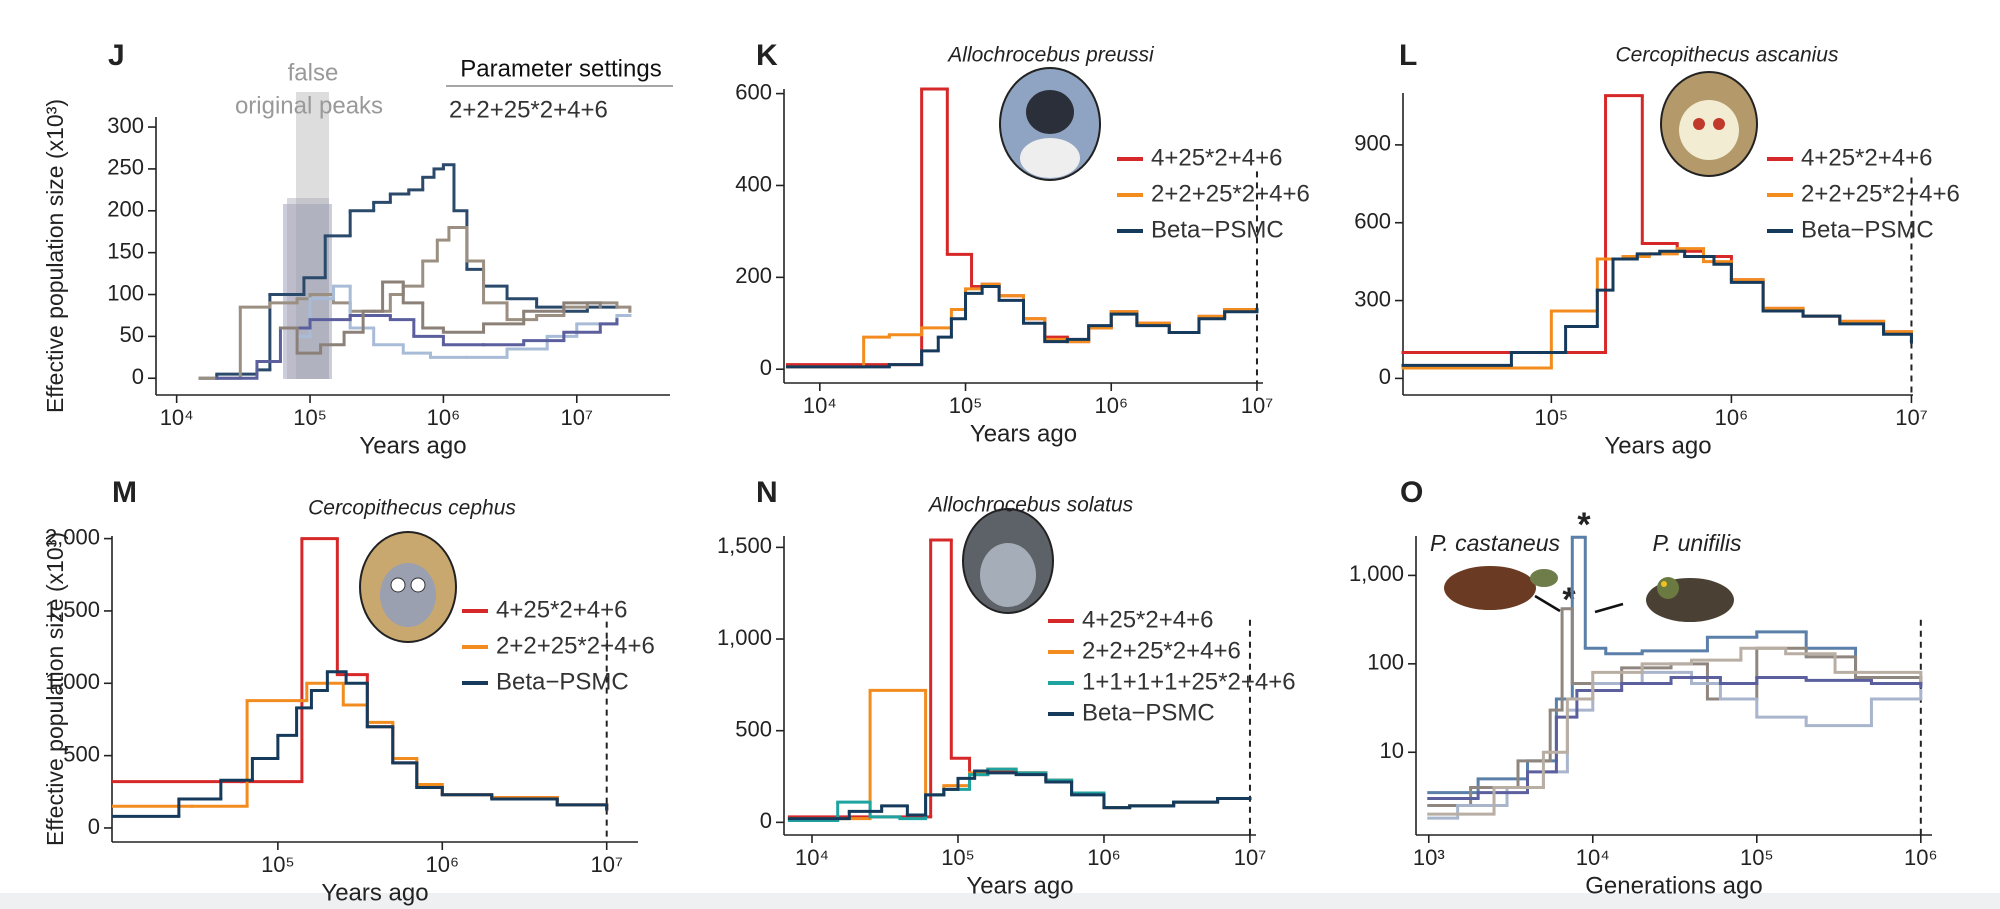 Image resolution: width=2000 pixels, height=909 pixels. Describe the element at coordinates (1000, 901) in the screenshot. I see `bottom-strip` at that location.